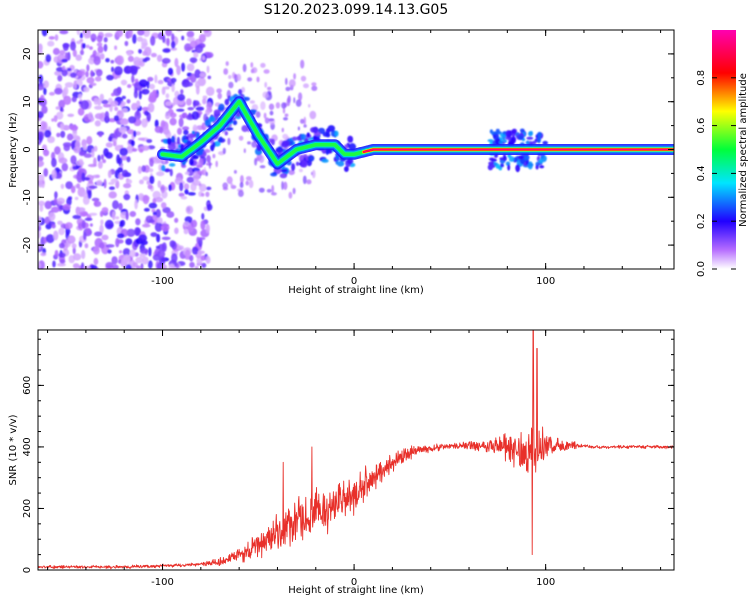  Describe the element at coordinates (356, 290) in the screenshot. I see `spectrogram-xlabel: Height of straight line (km)` at that location.